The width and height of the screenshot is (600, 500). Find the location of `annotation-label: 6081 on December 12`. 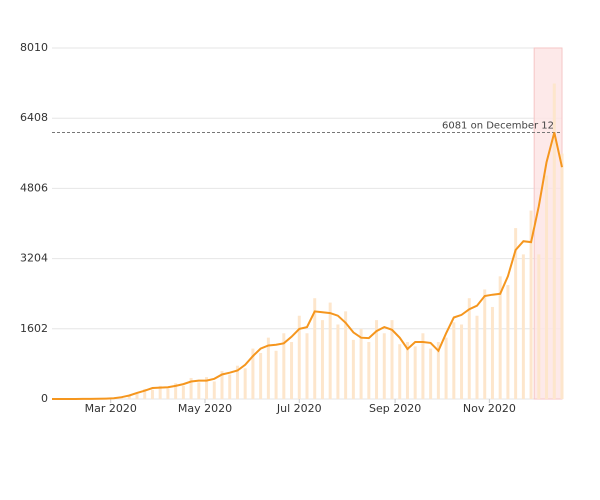

annotation-label: 6081 on December 12 is located at coordinates (498, 126).